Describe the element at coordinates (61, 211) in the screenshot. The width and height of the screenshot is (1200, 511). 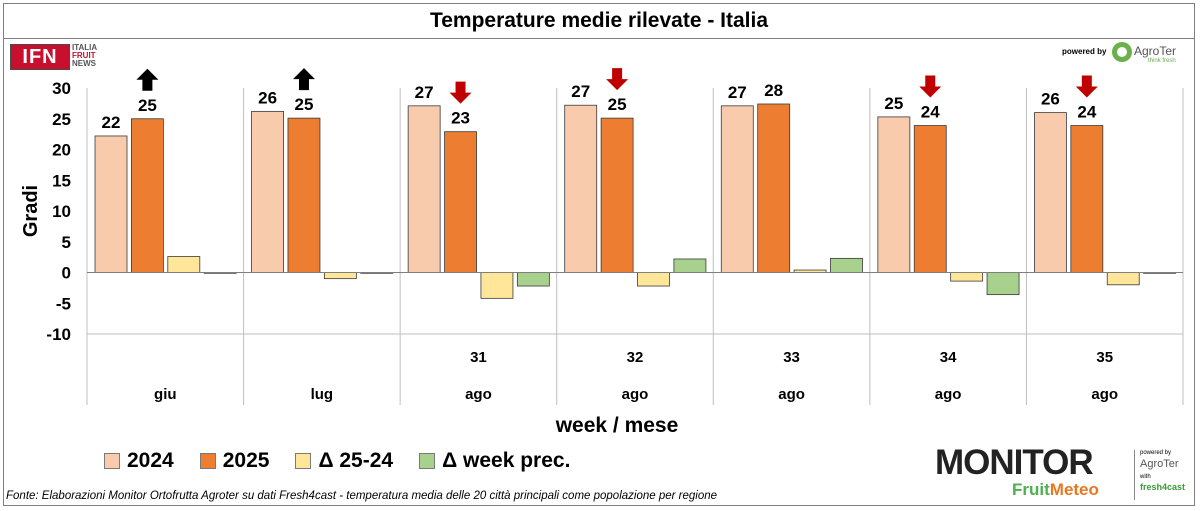
I see `y-tick-label: 10` at that location.